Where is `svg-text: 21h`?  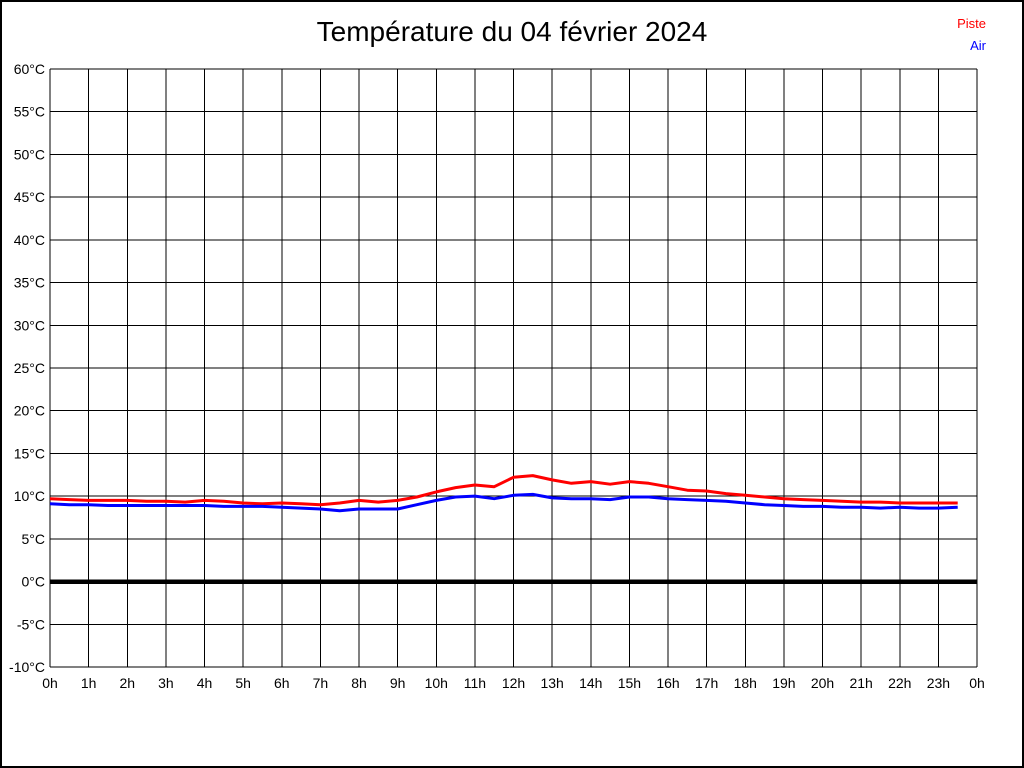 svg-text: 21h is located at coordinates (860, 683).